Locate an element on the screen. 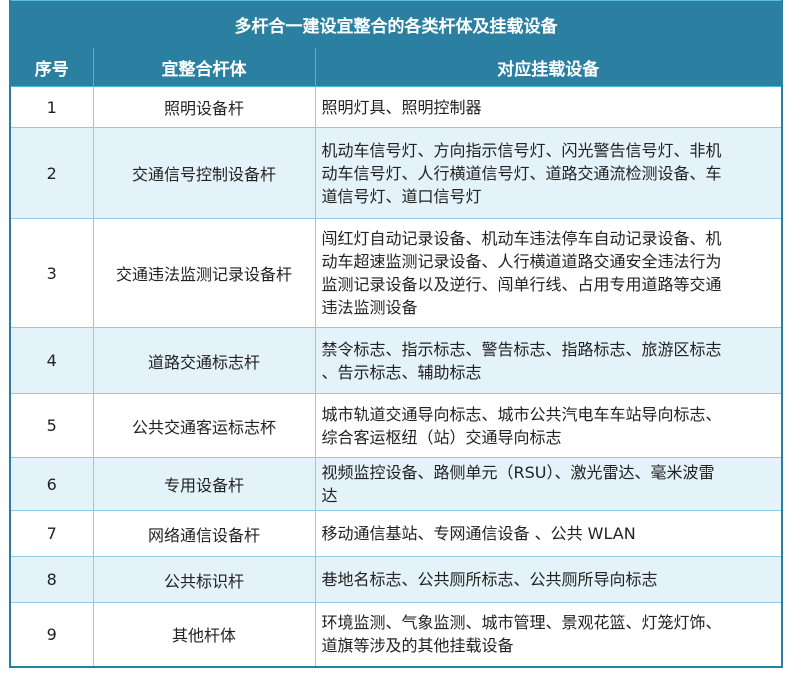 The image size is (786, 681). pole-type: 公共交通客运标志杯 is located at coordinates (204, 425).